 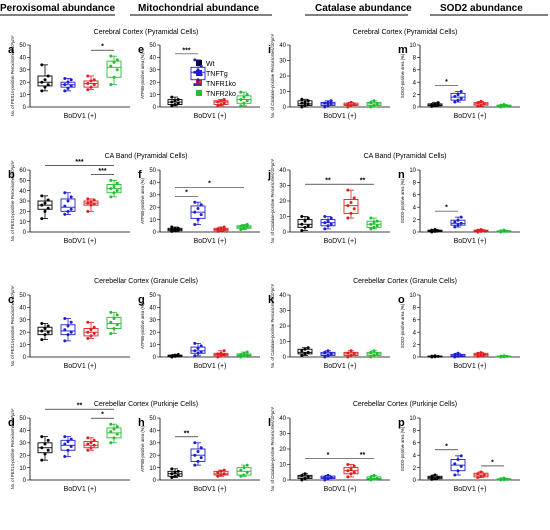 What do you see at coordinates (22, 46) in the screenshot?
I see `y-tick-label: 50` at bounding box center [22, 46].